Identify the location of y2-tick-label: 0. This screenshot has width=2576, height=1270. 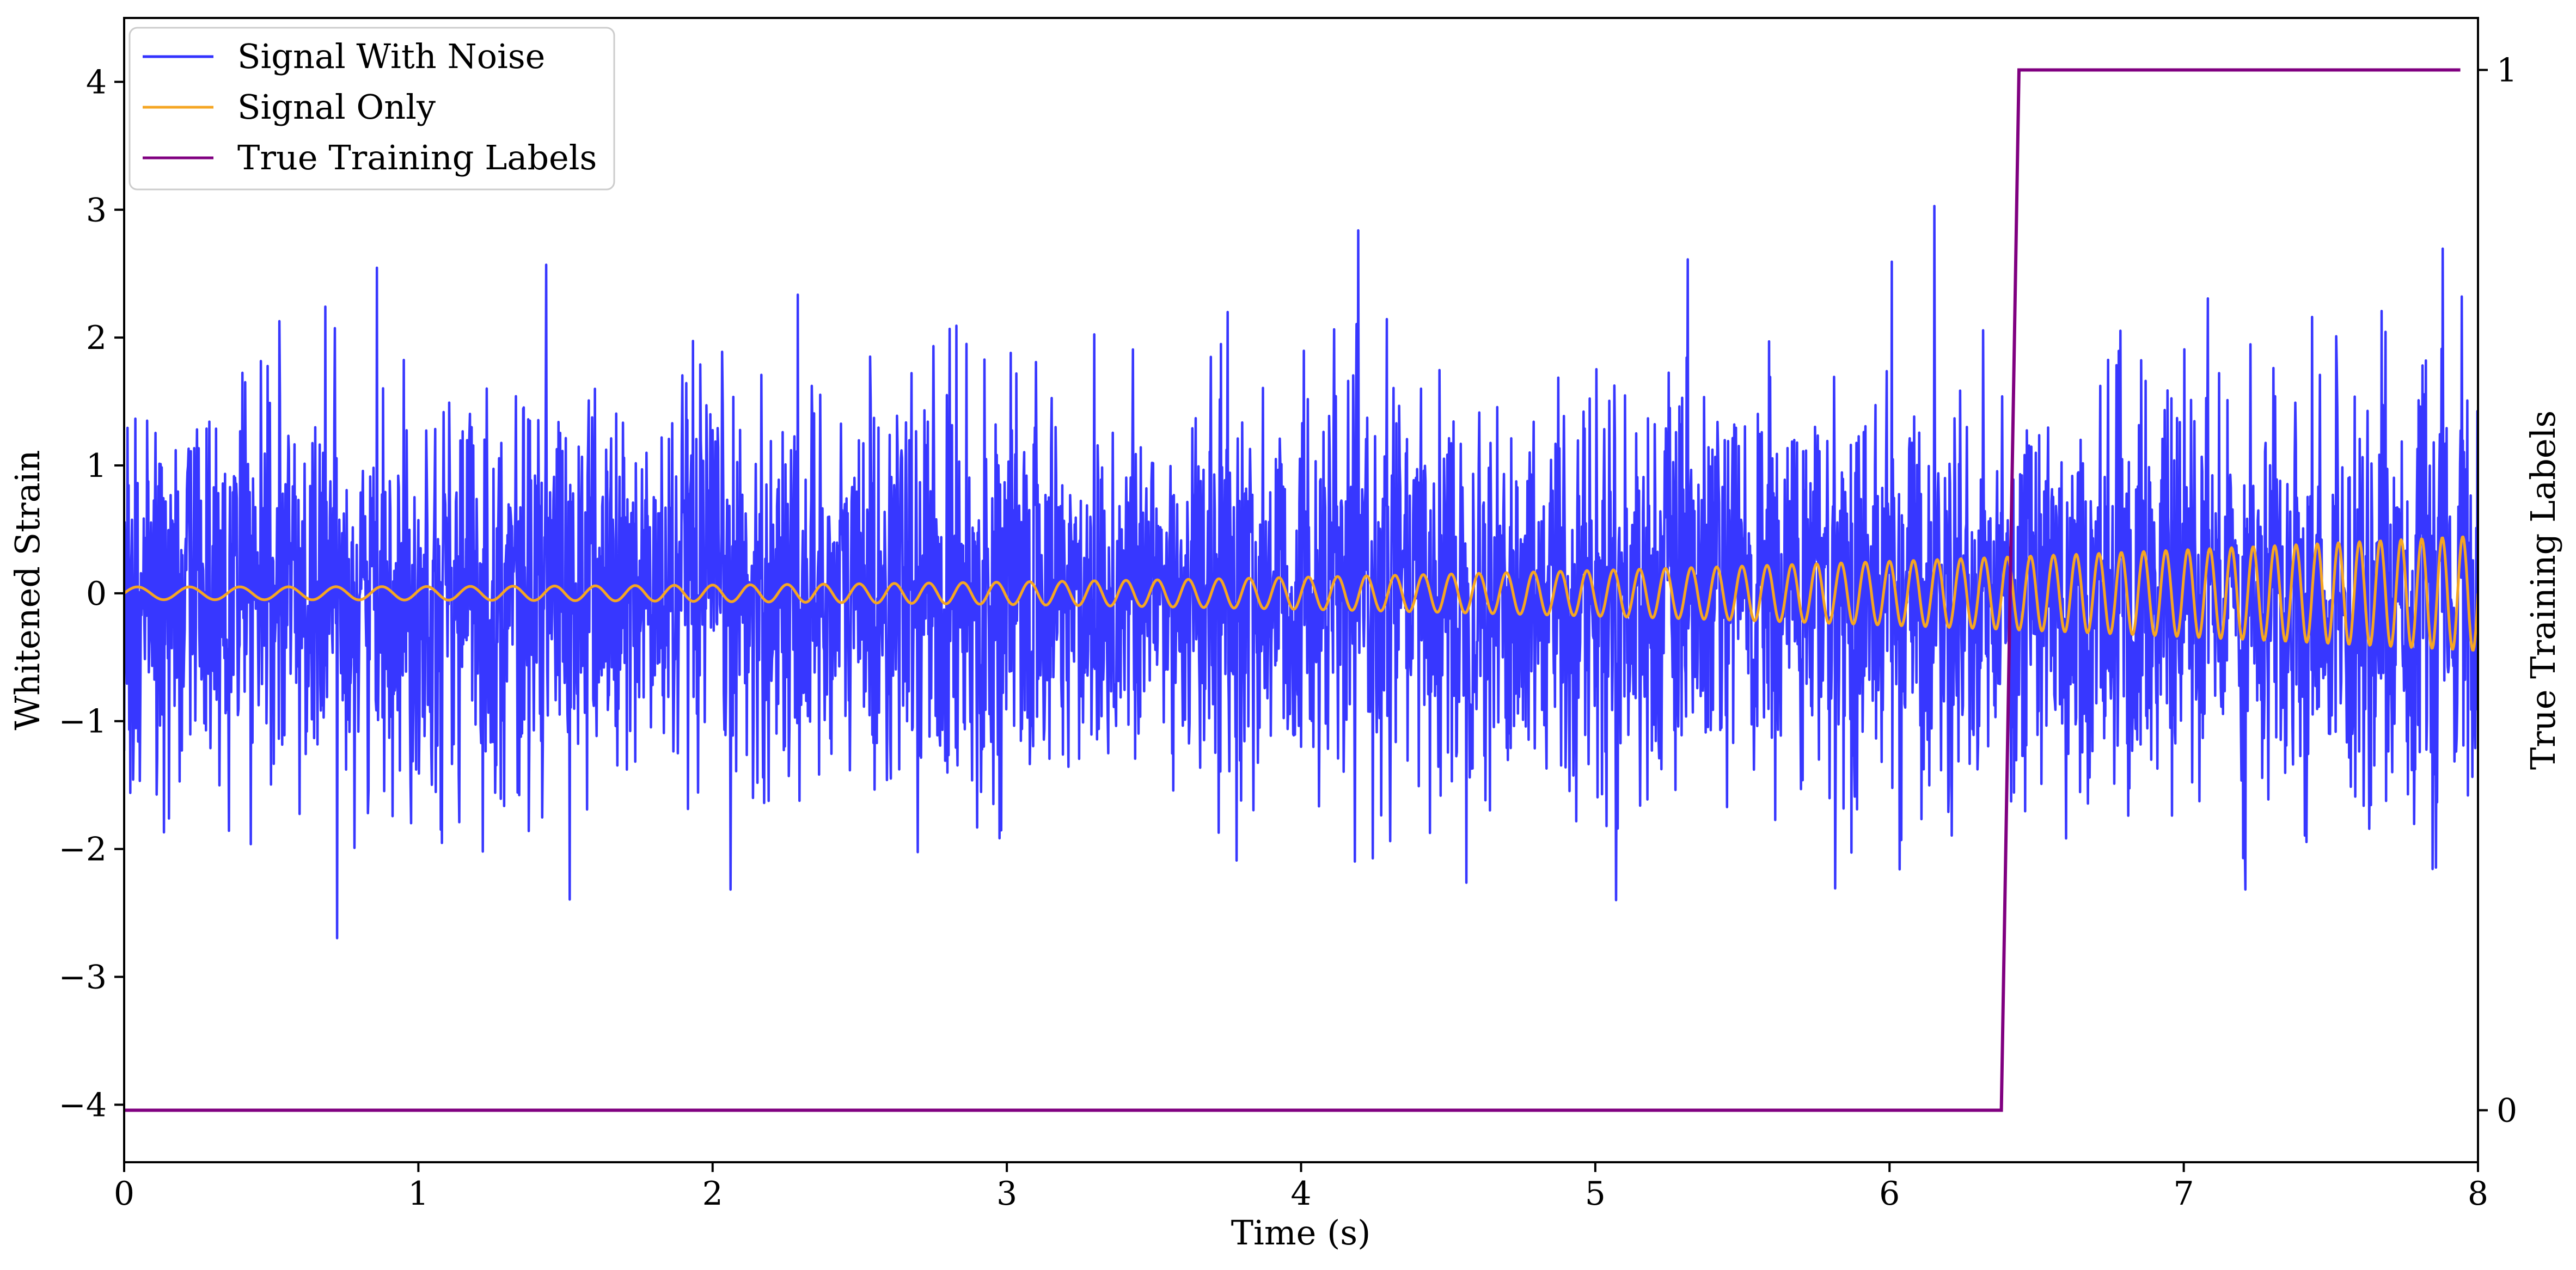
(2507, 1110).